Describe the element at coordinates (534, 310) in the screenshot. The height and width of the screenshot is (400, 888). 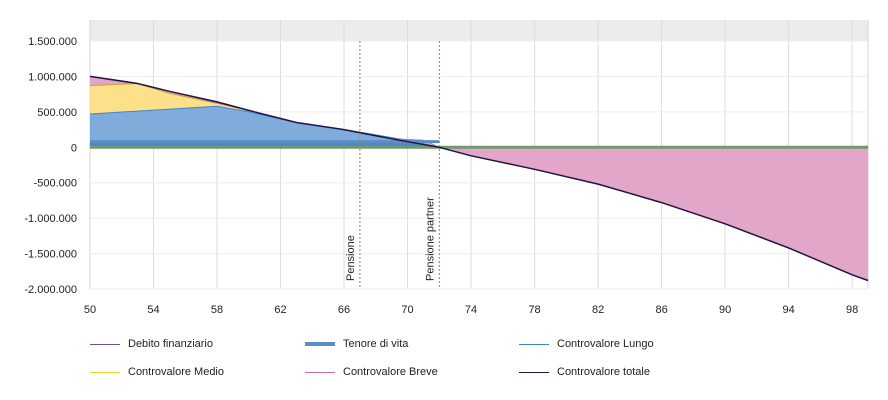
I see `x-tick-label-7: 78` at that location.